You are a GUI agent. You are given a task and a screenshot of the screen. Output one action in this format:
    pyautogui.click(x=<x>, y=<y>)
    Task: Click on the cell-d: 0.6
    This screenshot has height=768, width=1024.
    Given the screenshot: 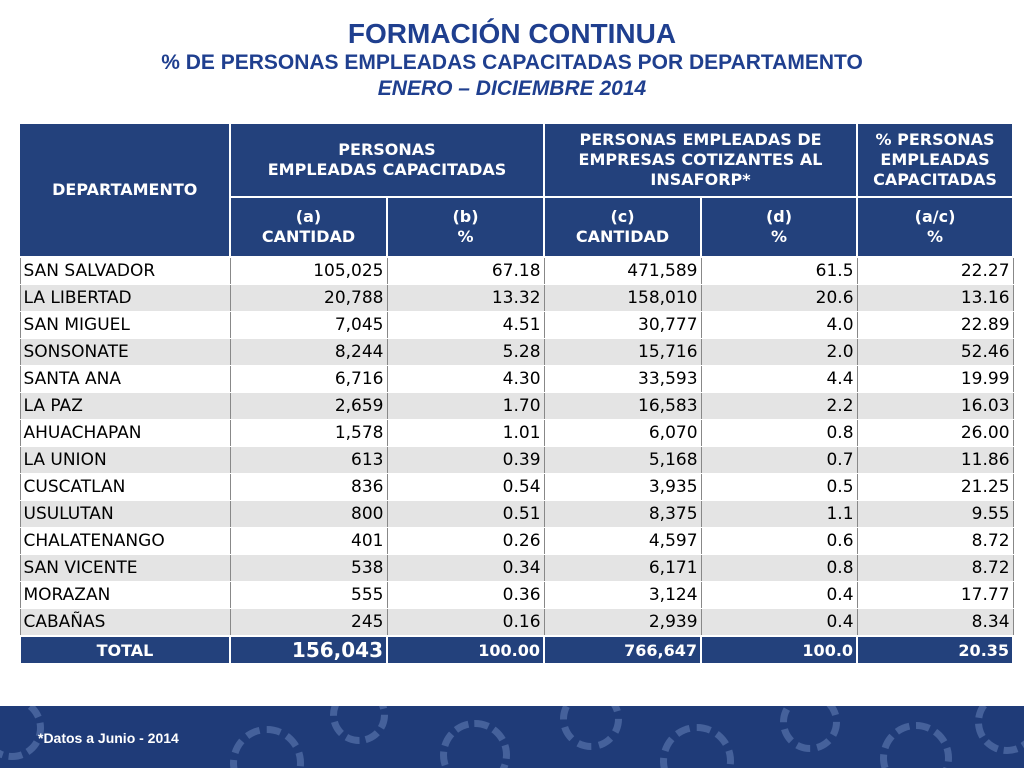 What is the action you would take?
    pyautogui.click(x=779, y=541)
    